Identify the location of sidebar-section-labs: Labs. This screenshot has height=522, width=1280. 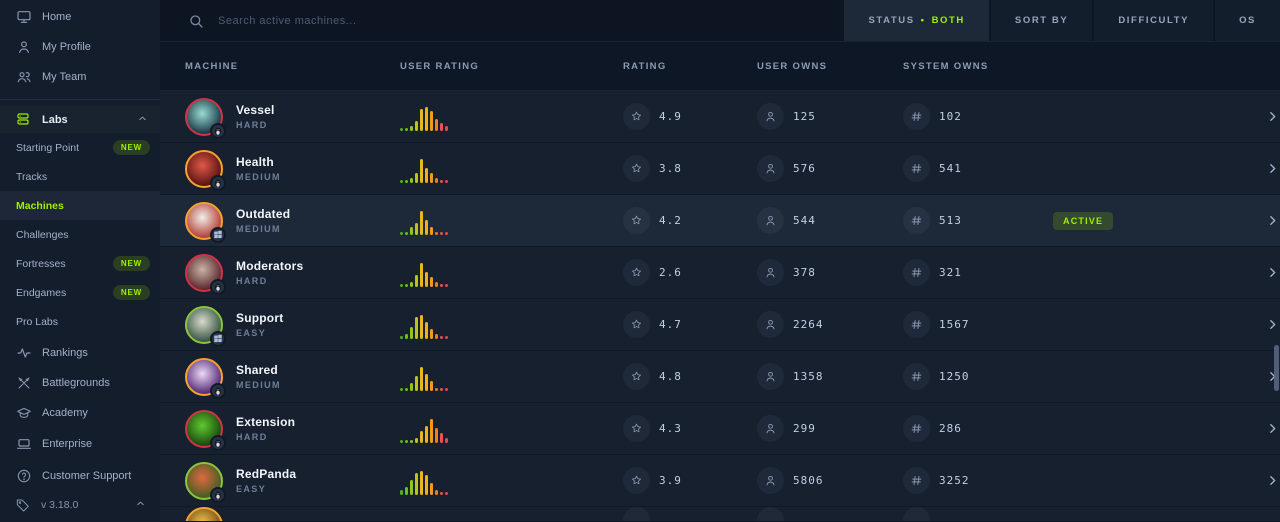
(80, 119).